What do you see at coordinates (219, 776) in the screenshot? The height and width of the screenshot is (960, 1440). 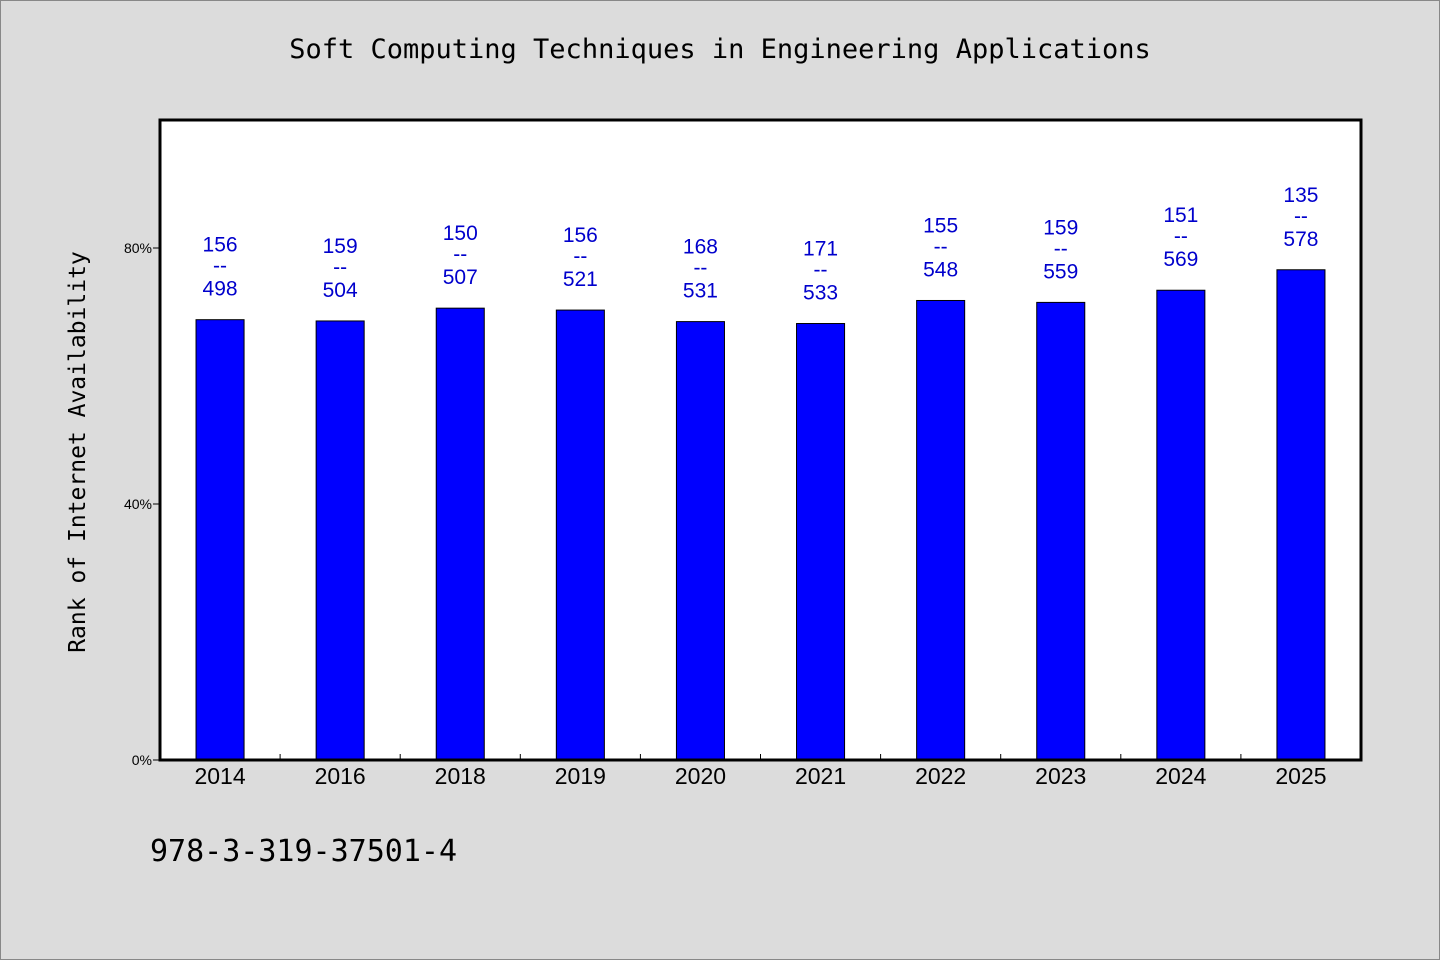 I see `x-tick-label-2014: 2014` at bounding box center [219, 776].